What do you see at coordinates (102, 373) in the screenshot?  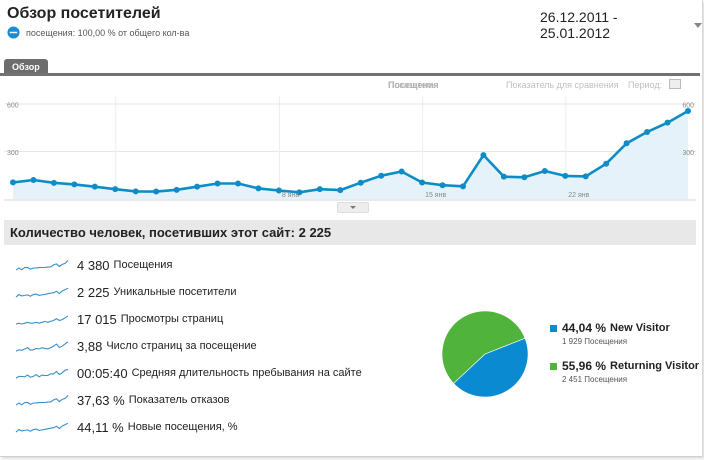 I see `metric-value: 00:05:40` at bounding box center [102, 373].